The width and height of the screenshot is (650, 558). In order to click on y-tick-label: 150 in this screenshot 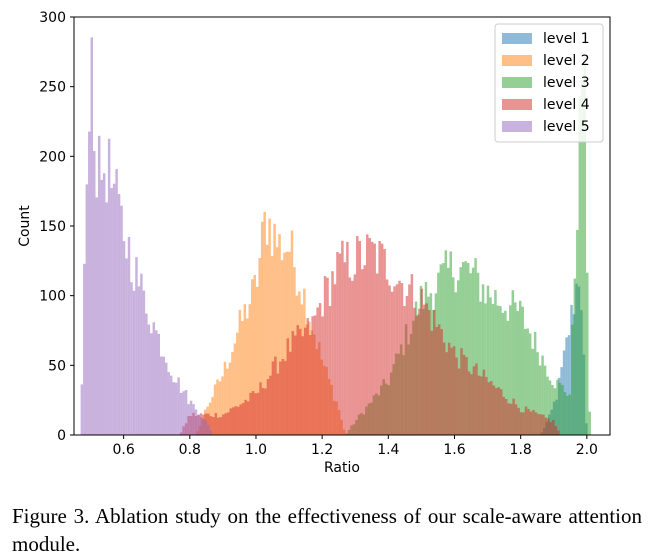, I will do `click(52, 227)`.